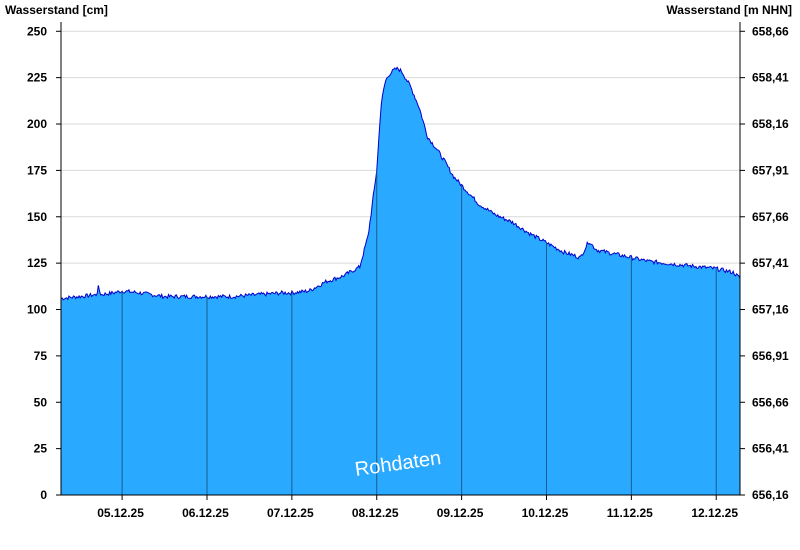 The image size is (800, 550). What do you see at coordinates (770, 263) in the screenshot?
I see `y-right-tick-label: 657,41` at bounding box center [770, 263].